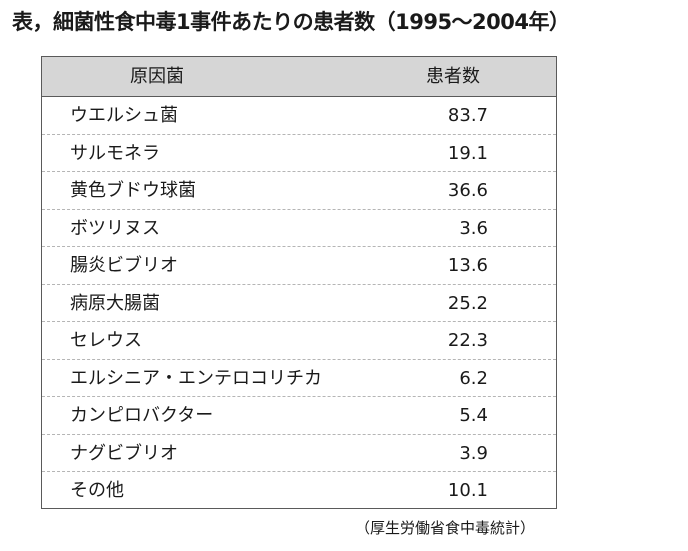 The image size is (688, 551). I want to click on row-count: 13.6, so click(467, 265).